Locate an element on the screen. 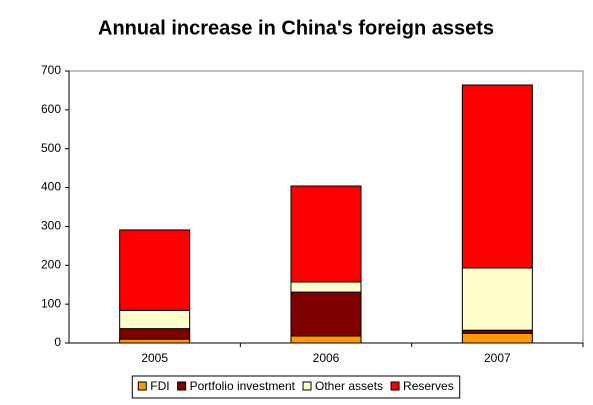 This screenshot has height=405, width=593. legend-label: Portfolio investment is located at coordinates (243, 386).